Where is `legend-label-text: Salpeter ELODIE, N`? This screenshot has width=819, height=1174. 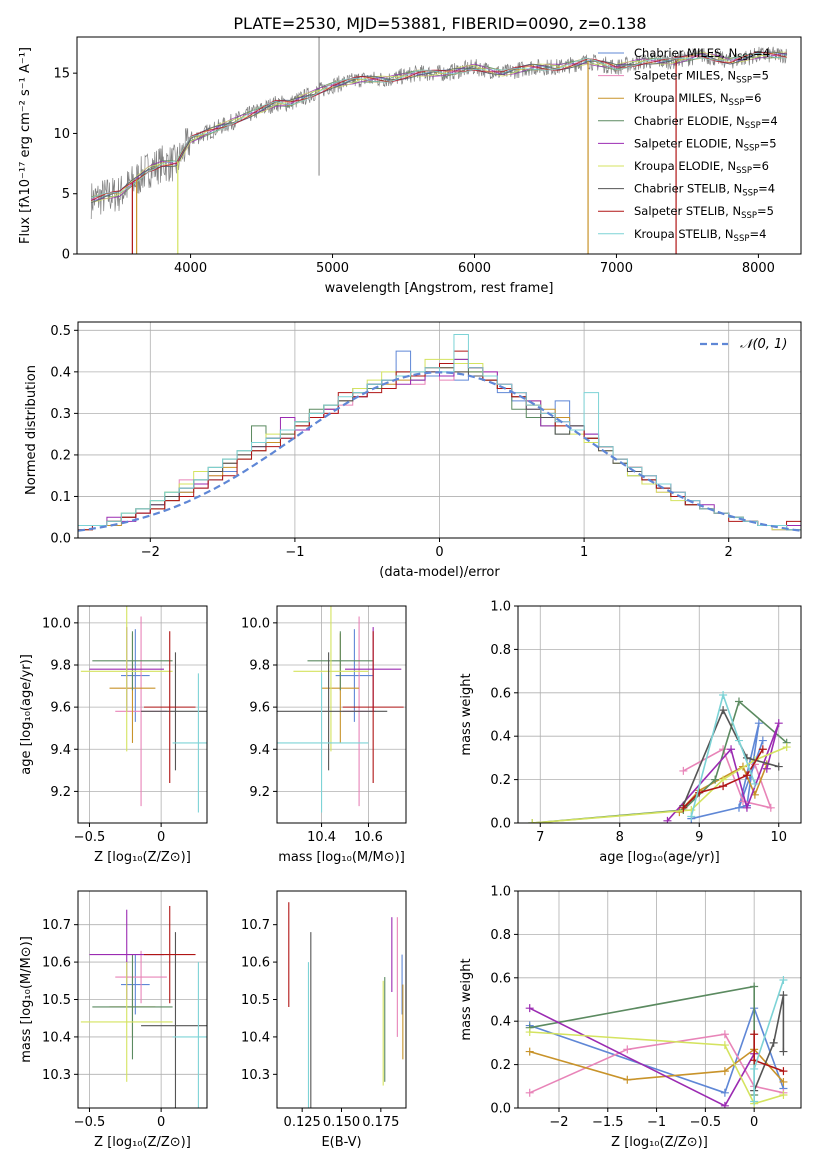
legend-label-text: Salpeter ELODIE, N is located at coordinates (689, 143).